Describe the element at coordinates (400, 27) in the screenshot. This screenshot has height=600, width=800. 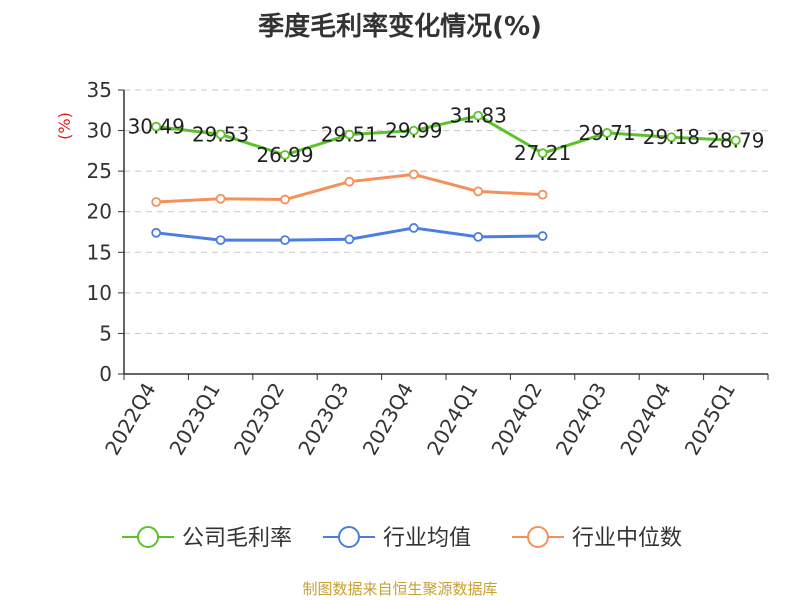
I see `chart-title: 季度毛利率变化情况(%)` at that location.